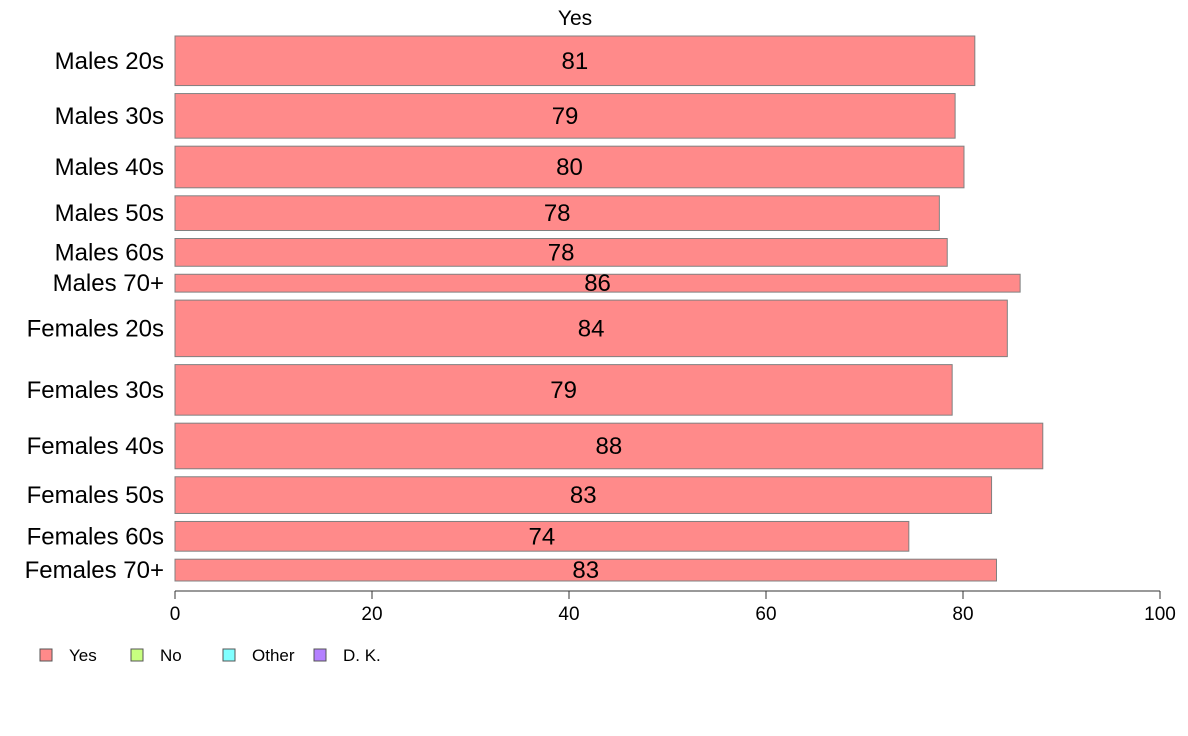 This screenshot has width=1188, height=736. Describe the element at coordinates (109, 167) in the screenshot. I see `category-label: Males 40s` at that location.